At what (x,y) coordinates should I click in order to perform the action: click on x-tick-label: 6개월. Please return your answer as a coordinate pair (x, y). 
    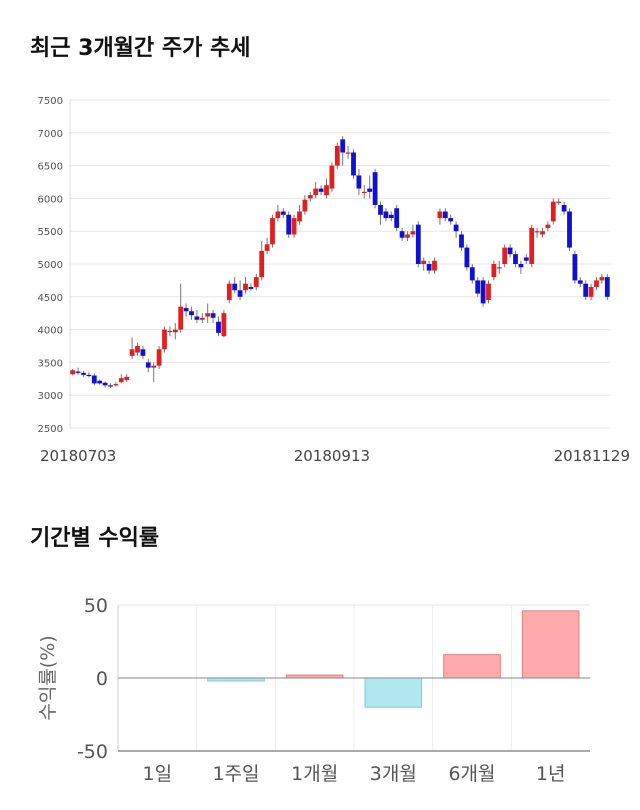
    Looking at the image, I should click on (471, 774).